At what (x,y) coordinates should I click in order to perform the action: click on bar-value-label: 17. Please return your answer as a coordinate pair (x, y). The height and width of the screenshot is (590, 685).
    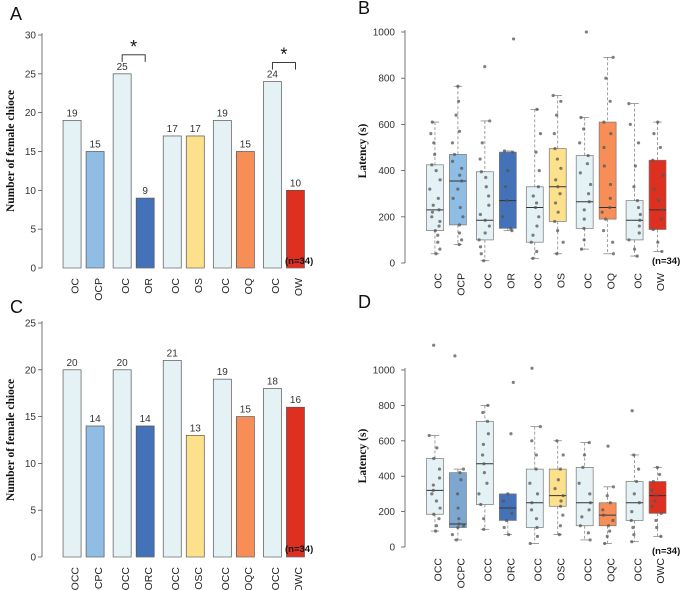
    Looking at the image, I should click on (173, 129).